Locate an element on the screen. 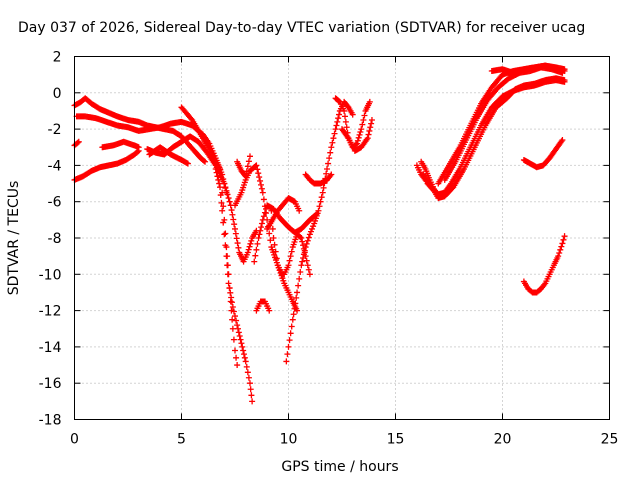 The height and width of the screenshot is (480, 640). y-tick-label: 0 is located at coordinates (57, 94).